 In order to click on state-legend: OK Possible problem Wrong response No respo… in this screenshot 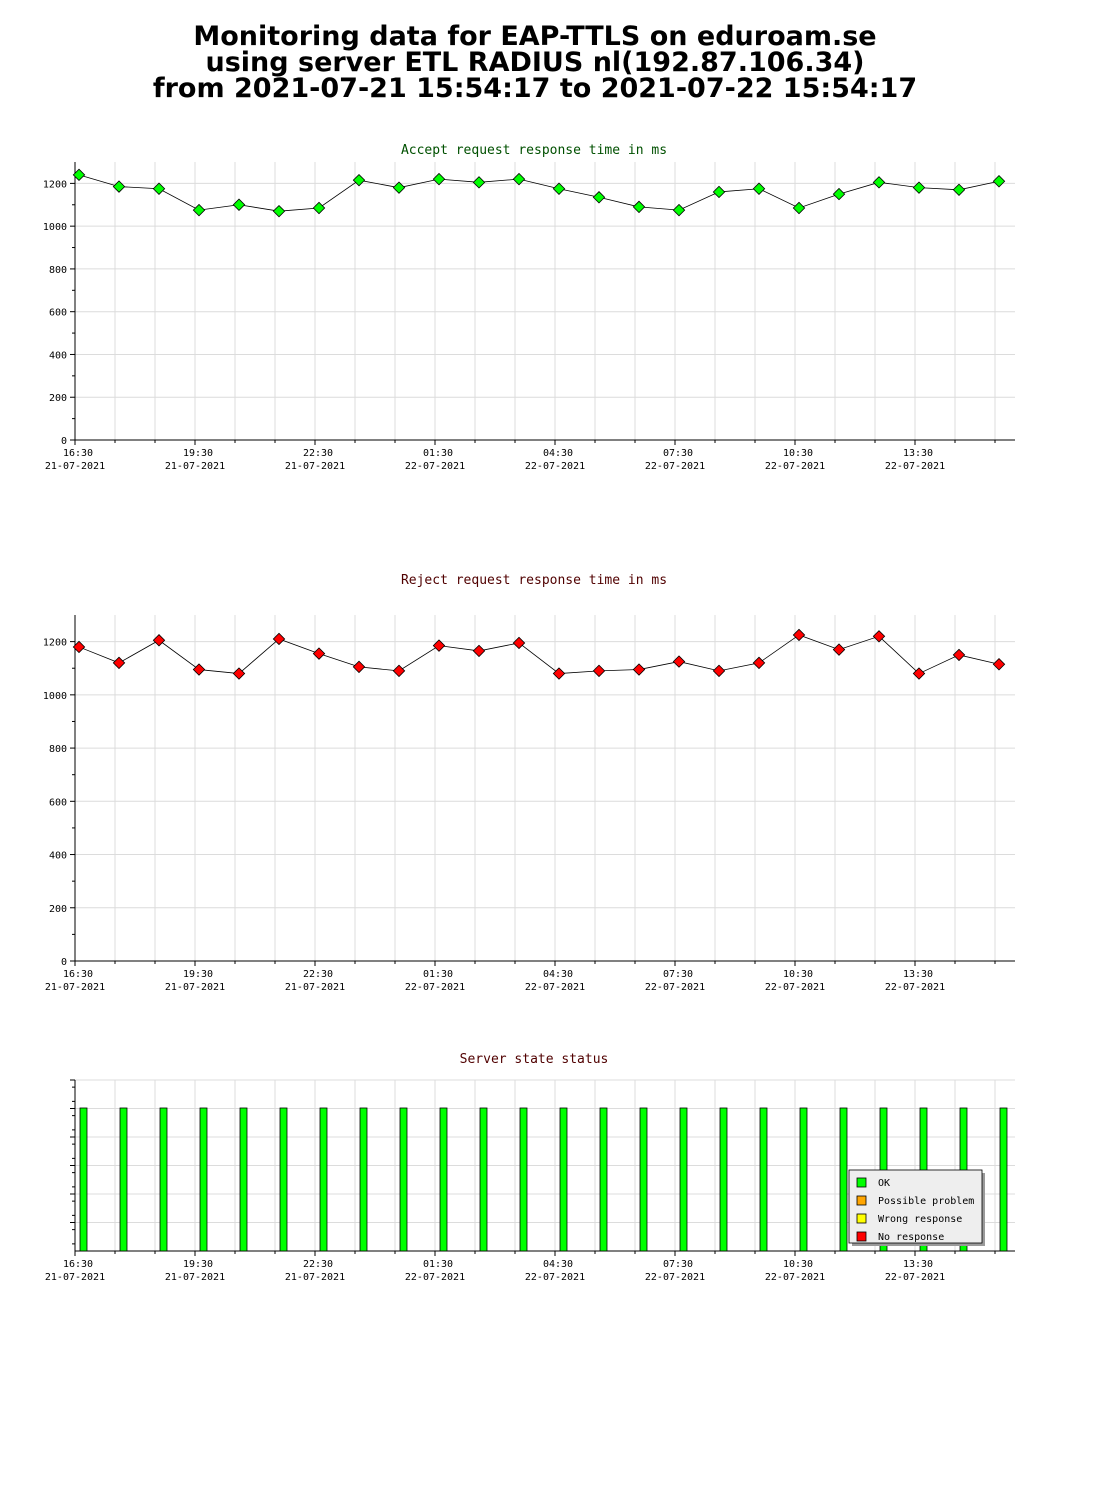, I will do `click(916, 1207)`.